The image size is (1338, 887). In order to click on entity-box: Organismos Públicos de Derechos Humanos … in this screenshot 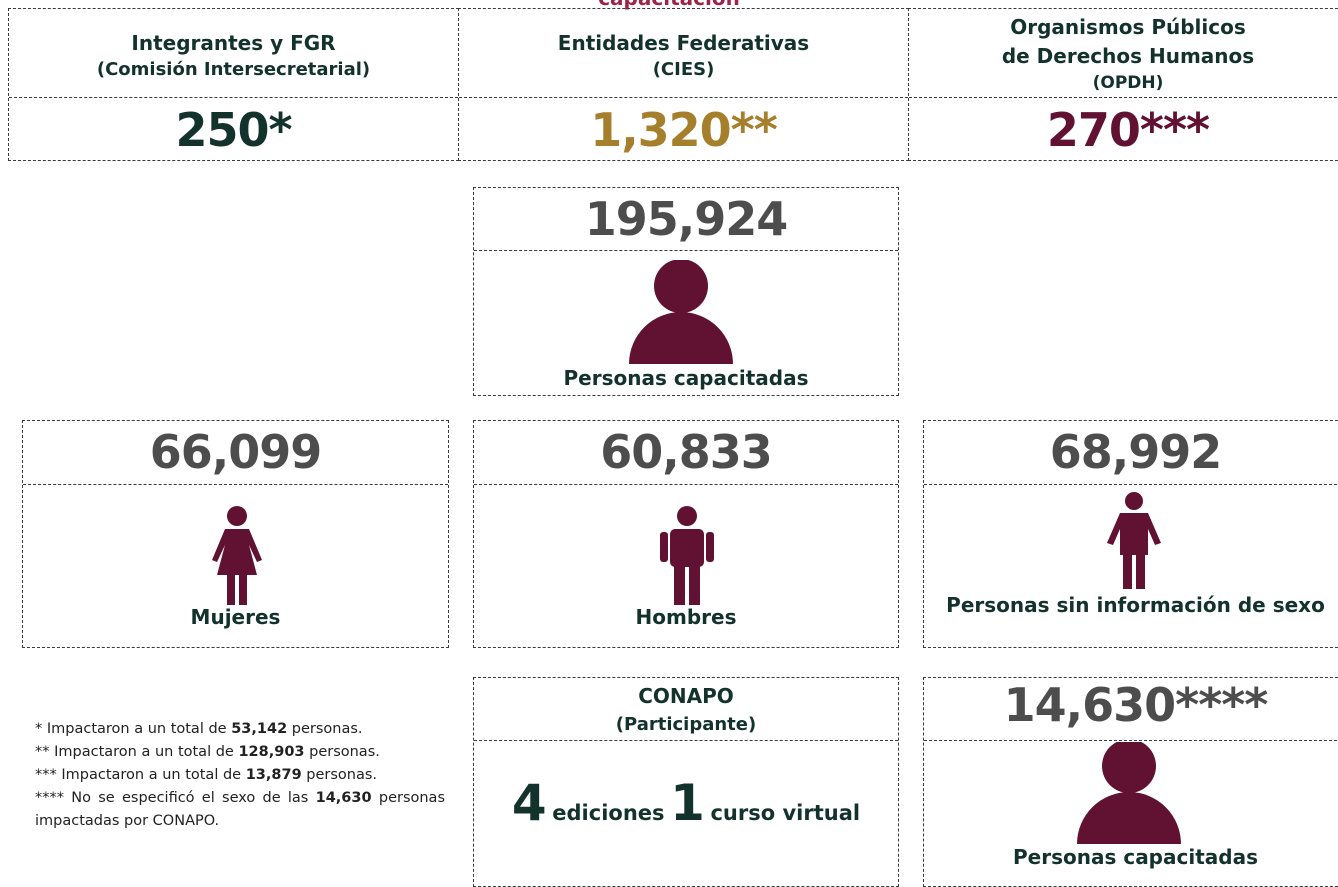, I will do `click(1123, 84)`.